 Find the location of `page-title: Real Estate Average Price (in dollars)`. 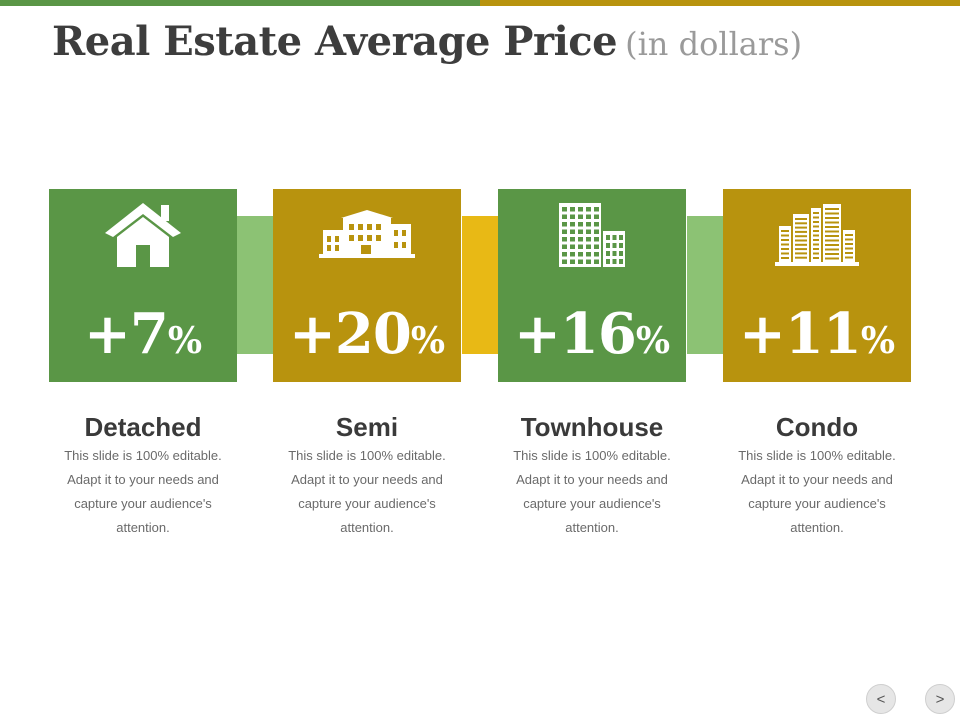

page-title: Real Estate Average Price (in dollars) is located at coordinates (427, 41).